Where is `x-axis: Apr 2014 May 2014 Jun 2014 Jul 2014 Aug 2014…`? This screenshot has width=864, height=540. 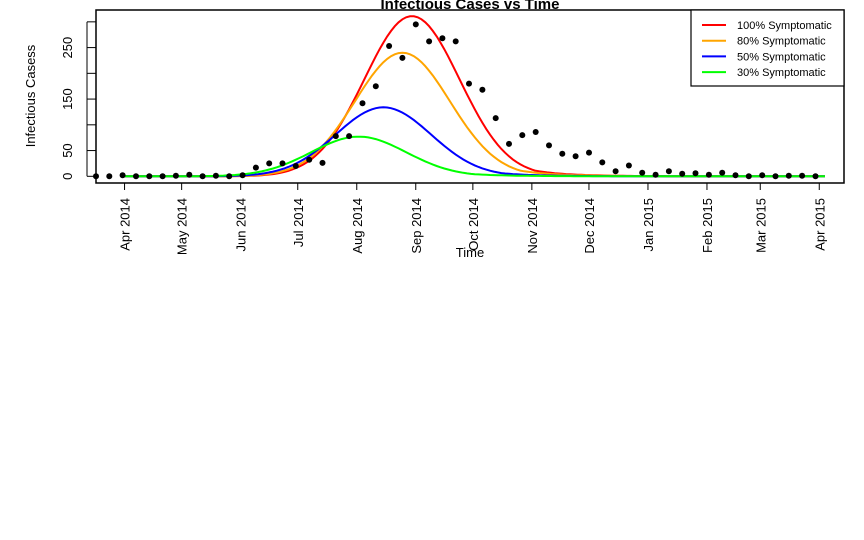
x-axis: Apr 2014 May 2014 Jun 2014 Jul 2014 Aug 2014… is located at coordinates (472, 218).